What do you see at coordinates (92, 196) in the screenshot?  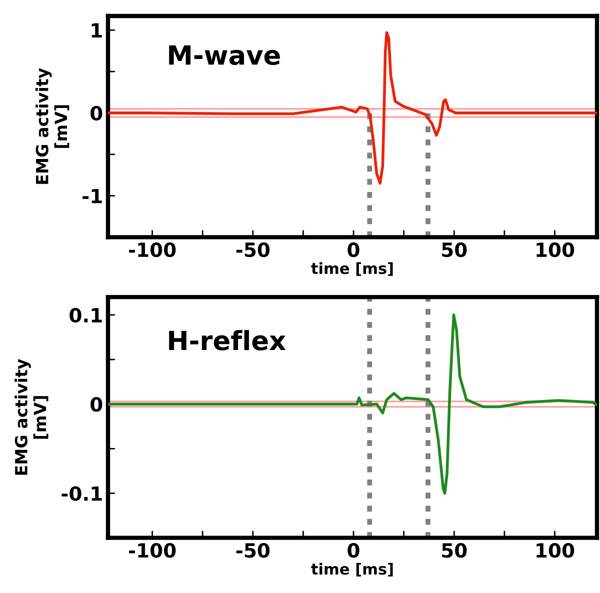 I see `y-tick-label: -1` at bounding box center [92, 196].